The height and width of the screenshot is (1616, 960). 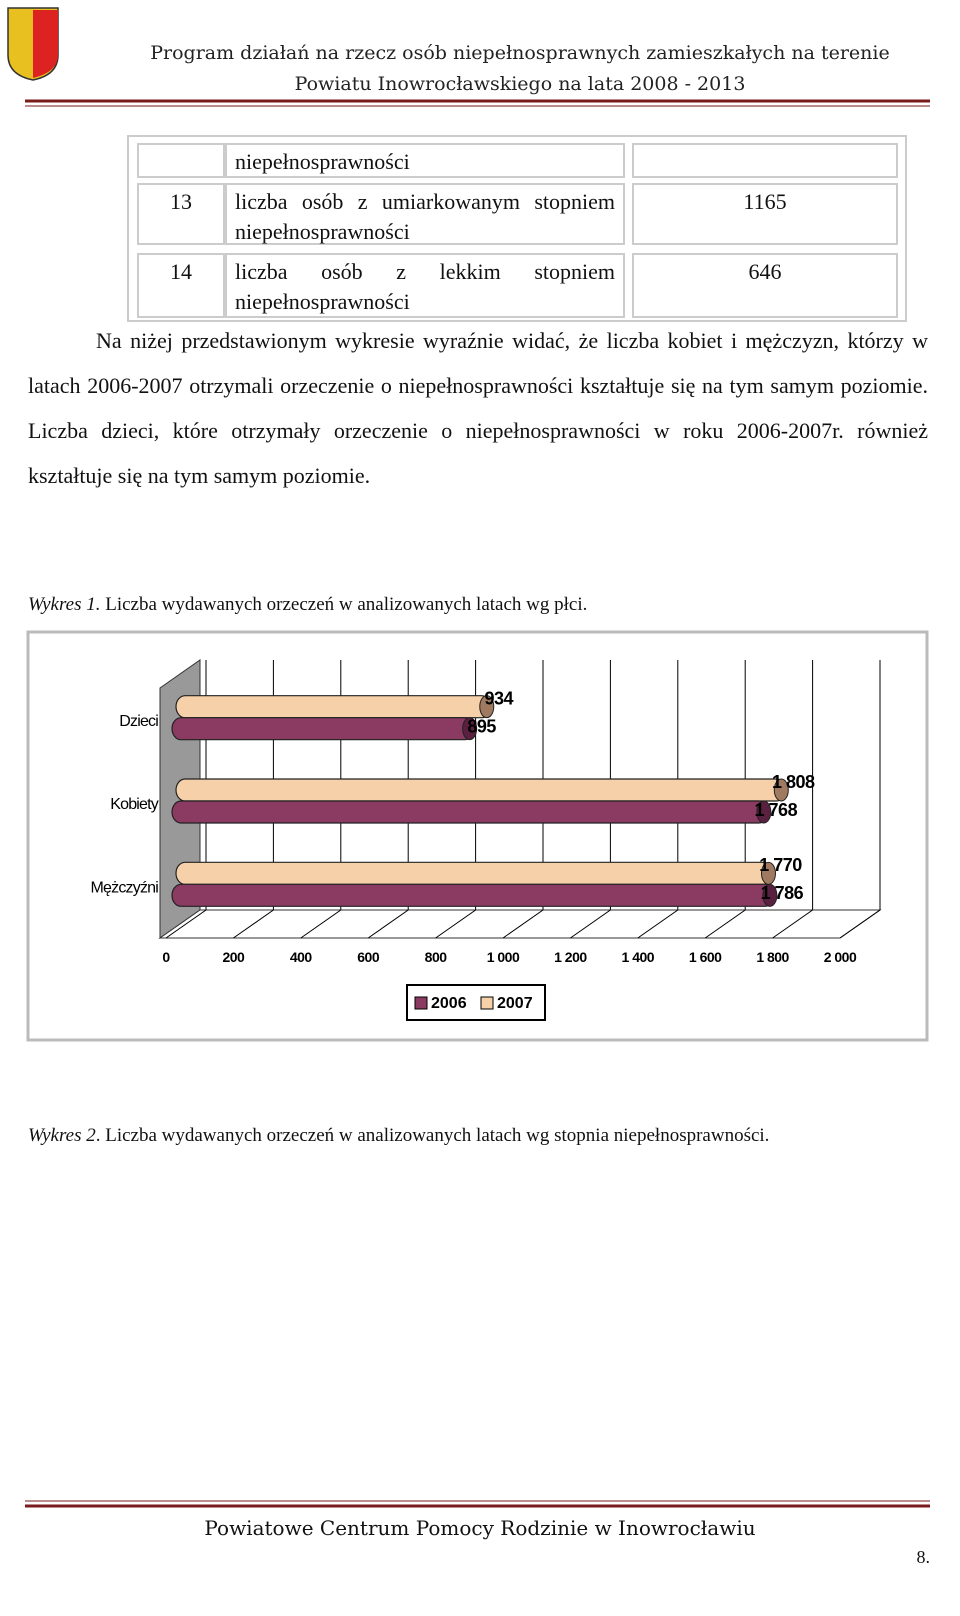 I want to click on x-tick-label: 400, so click(x=301, y=957).